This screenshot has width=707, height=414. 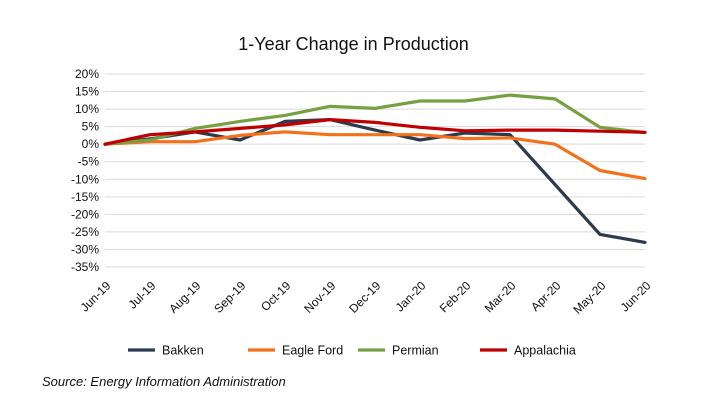 What do you see at coordinates (141, 294) in the screenshot?
I see `x-tick-label: Jul-19` at bounding box center [141, 294].